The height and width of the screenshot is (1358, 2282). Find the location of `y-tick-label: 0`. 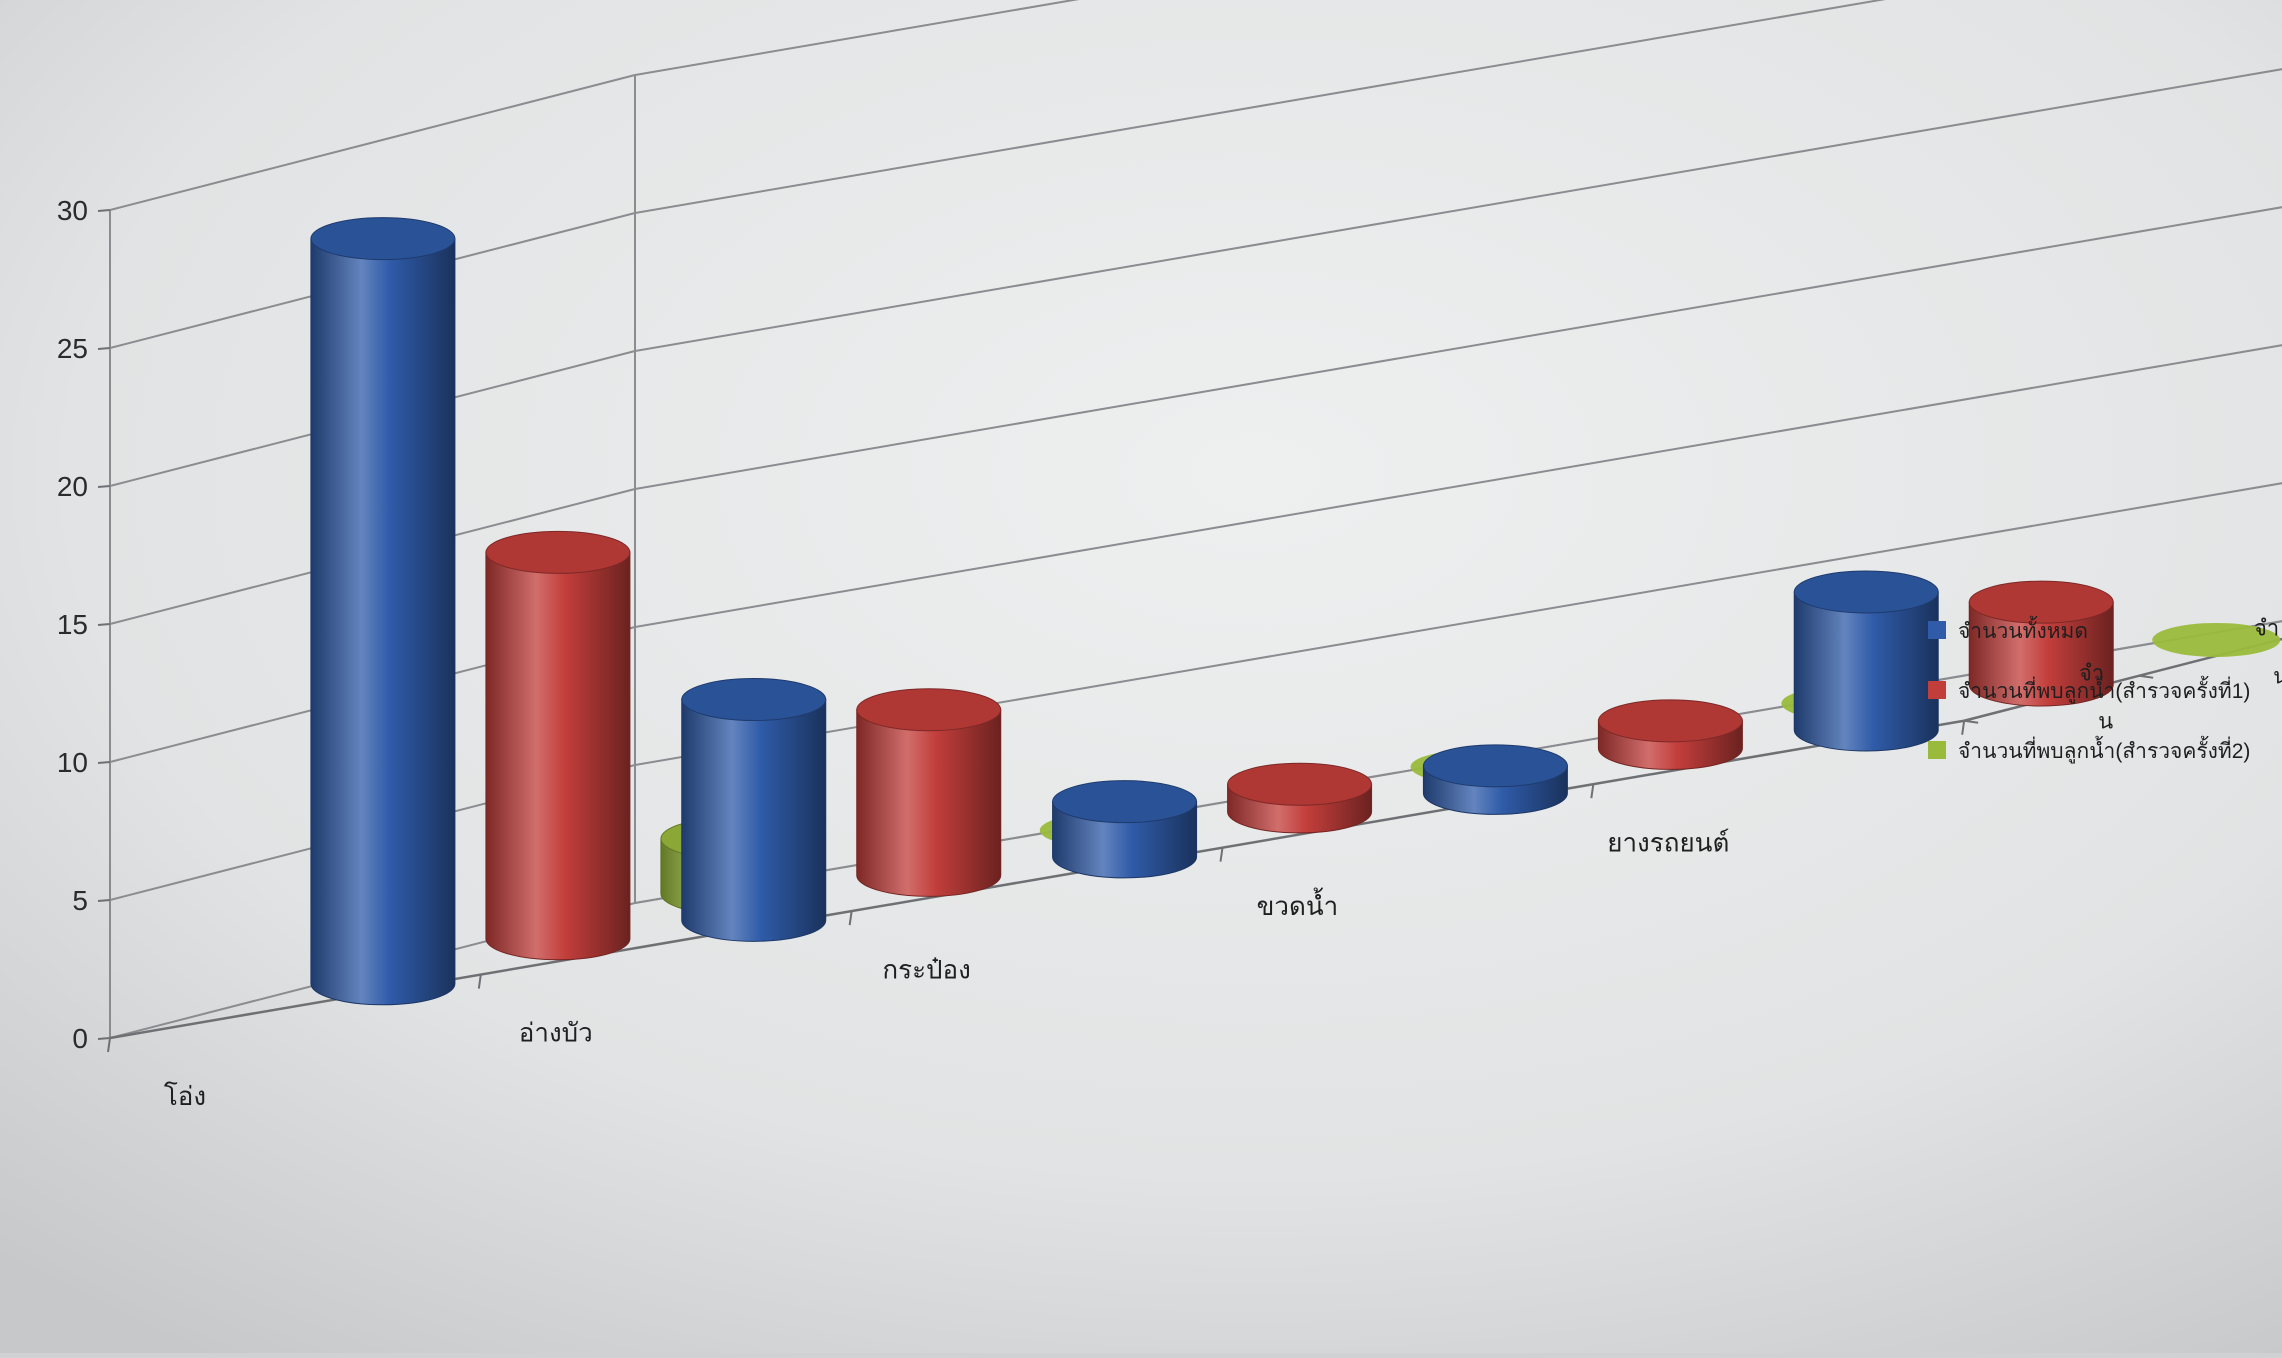

y-tick-label: 0 is located at coordinates (80, 1038).